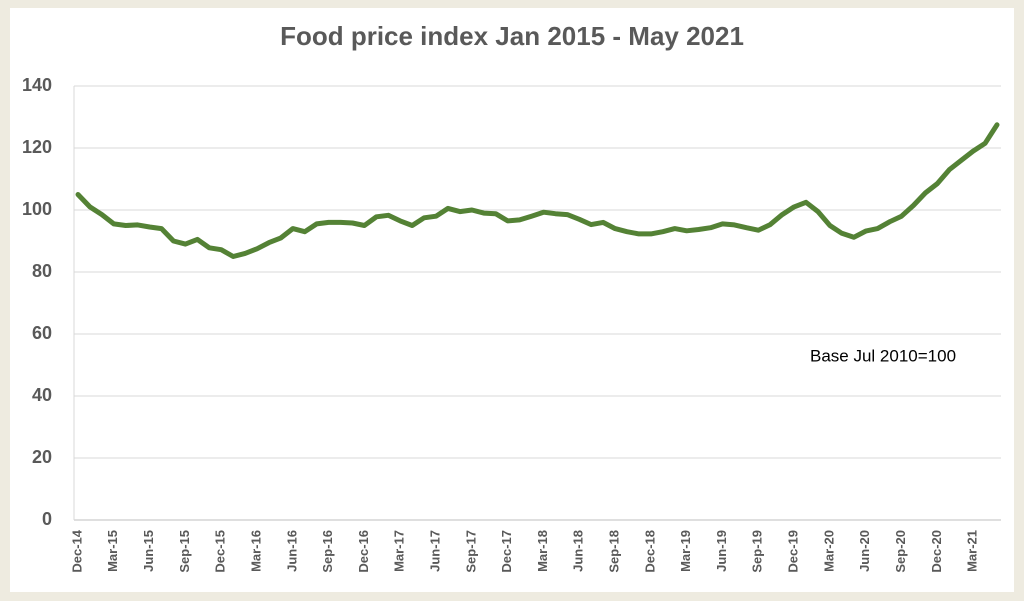  What do you see at coordinates (649, 551) in the screenshot?
I see `x-tick-label: Dec-18` at bounding box center [649, 551].